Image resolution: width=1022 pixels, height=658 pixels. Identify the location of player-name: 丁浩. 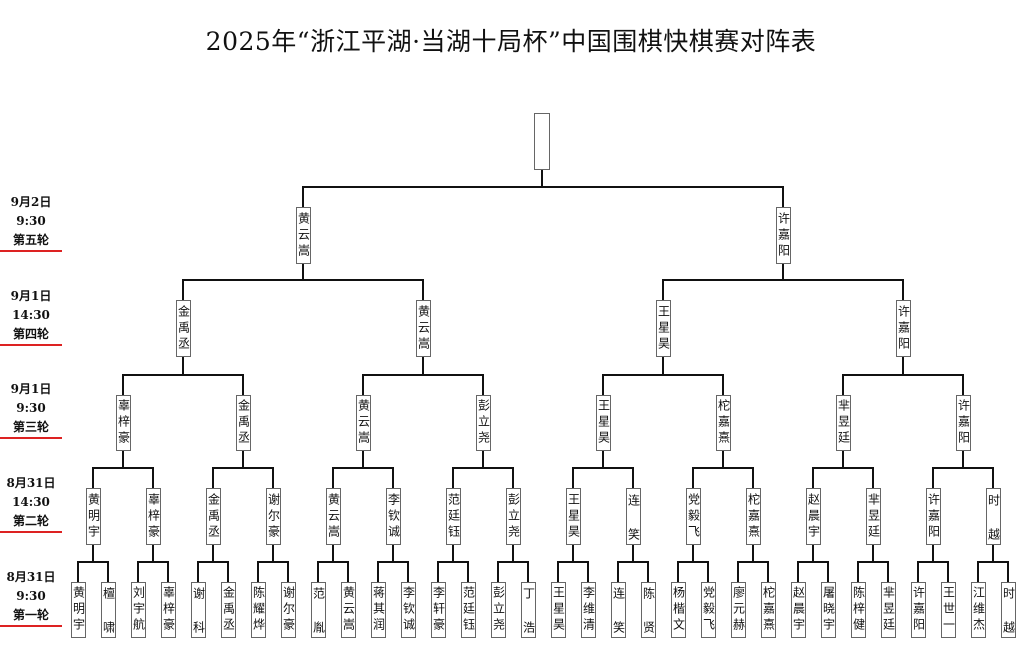
(528, 621).